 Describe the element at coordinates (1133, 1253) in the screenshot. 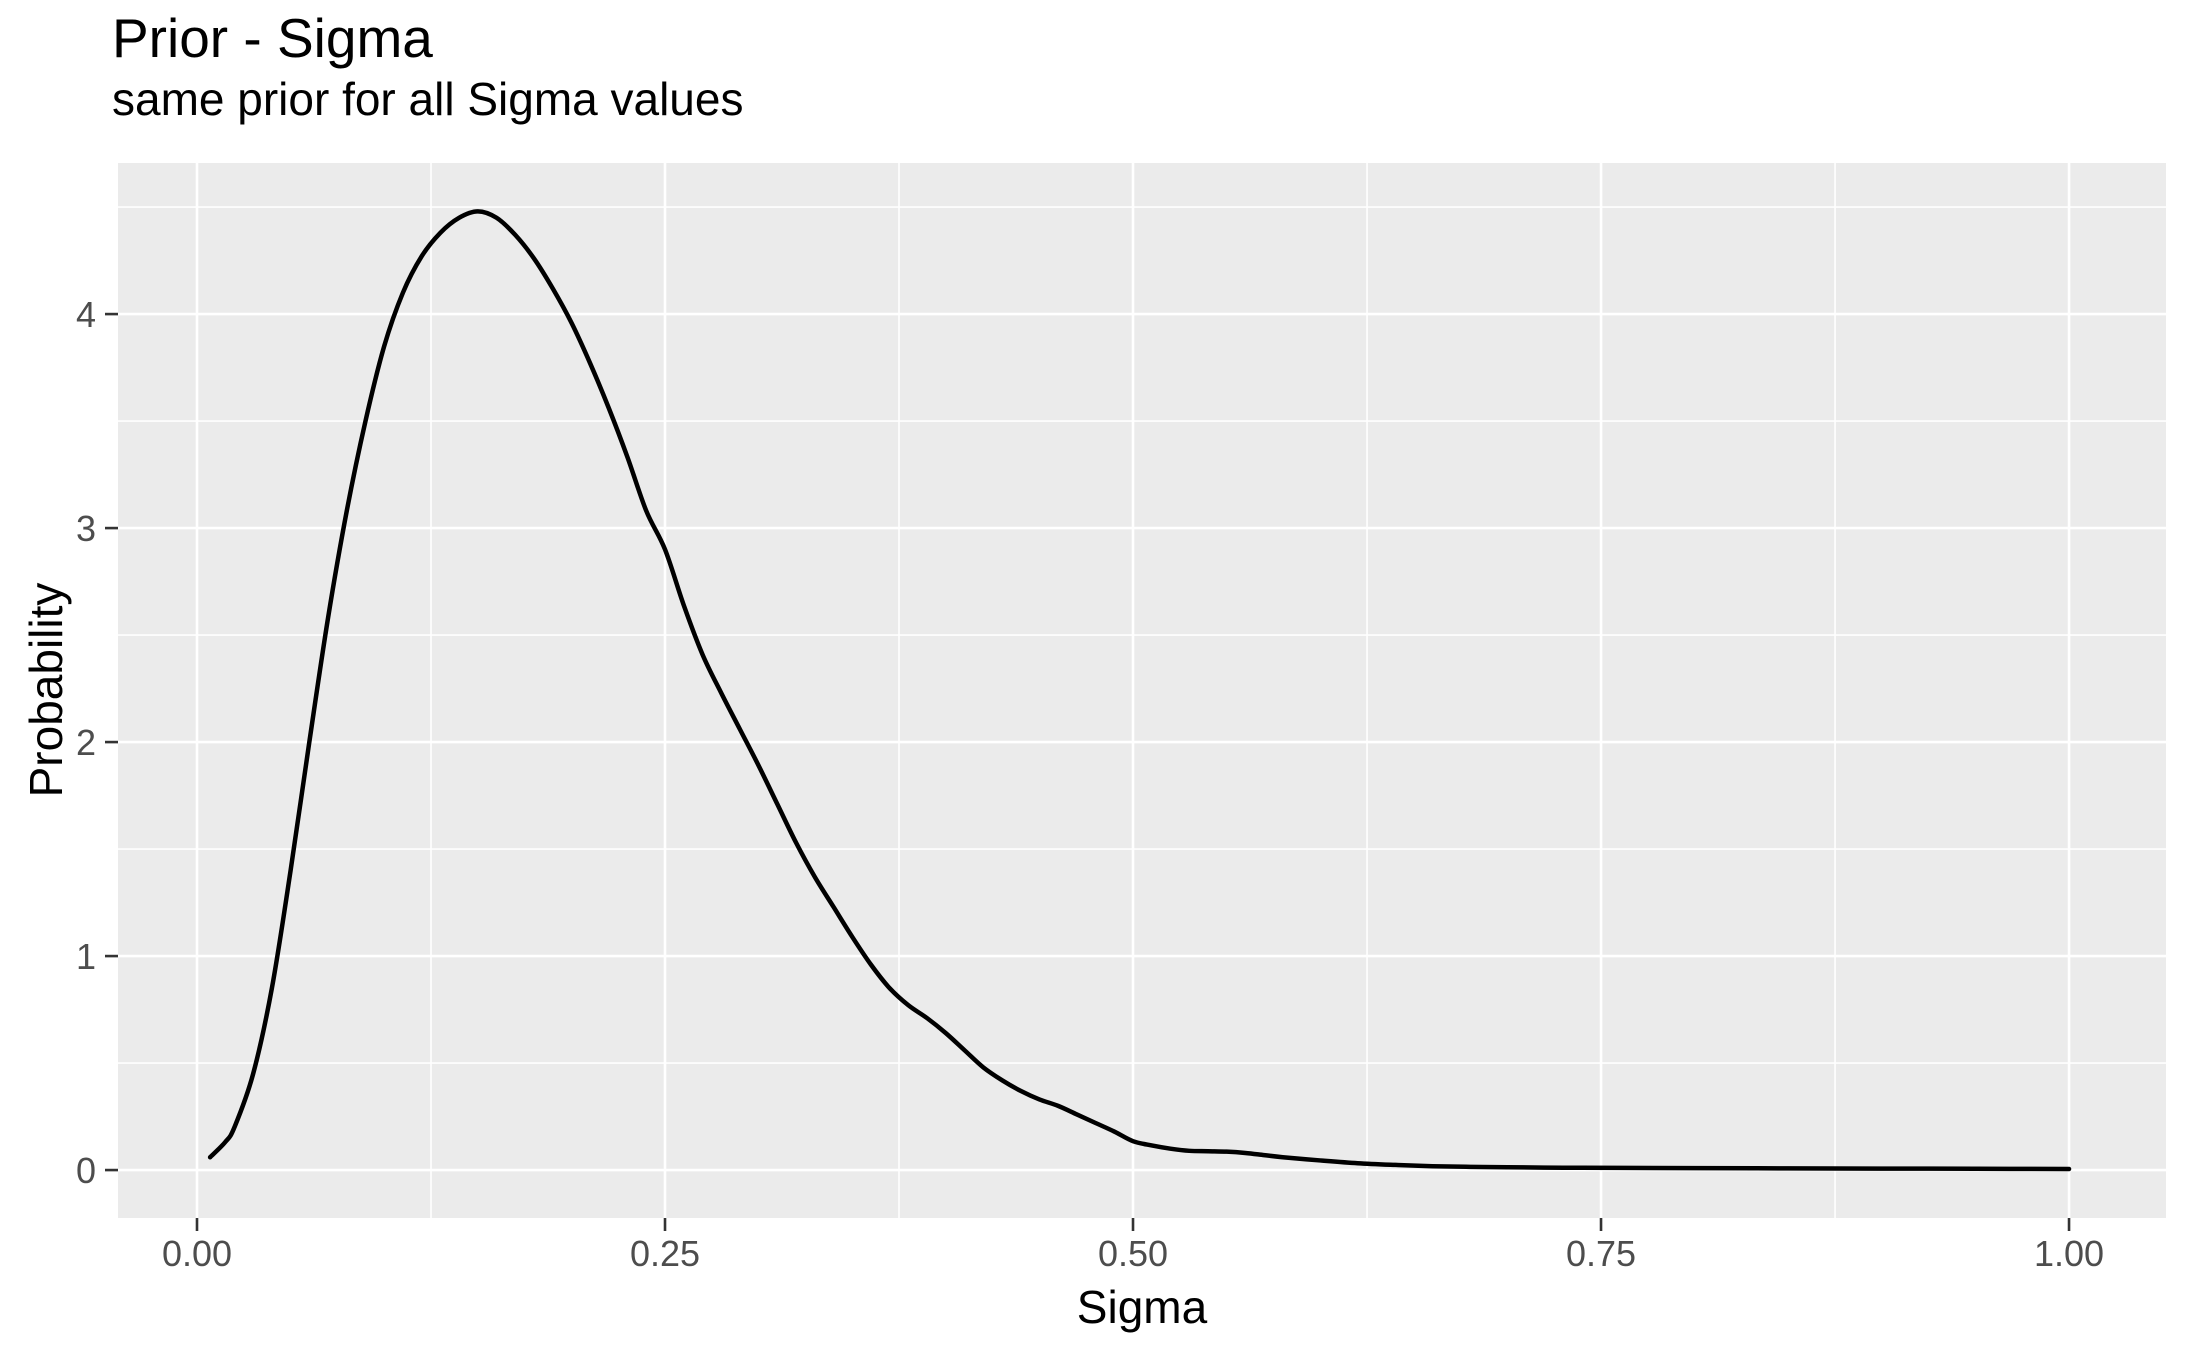

I see `x-tick-label: 0.50` at that location.